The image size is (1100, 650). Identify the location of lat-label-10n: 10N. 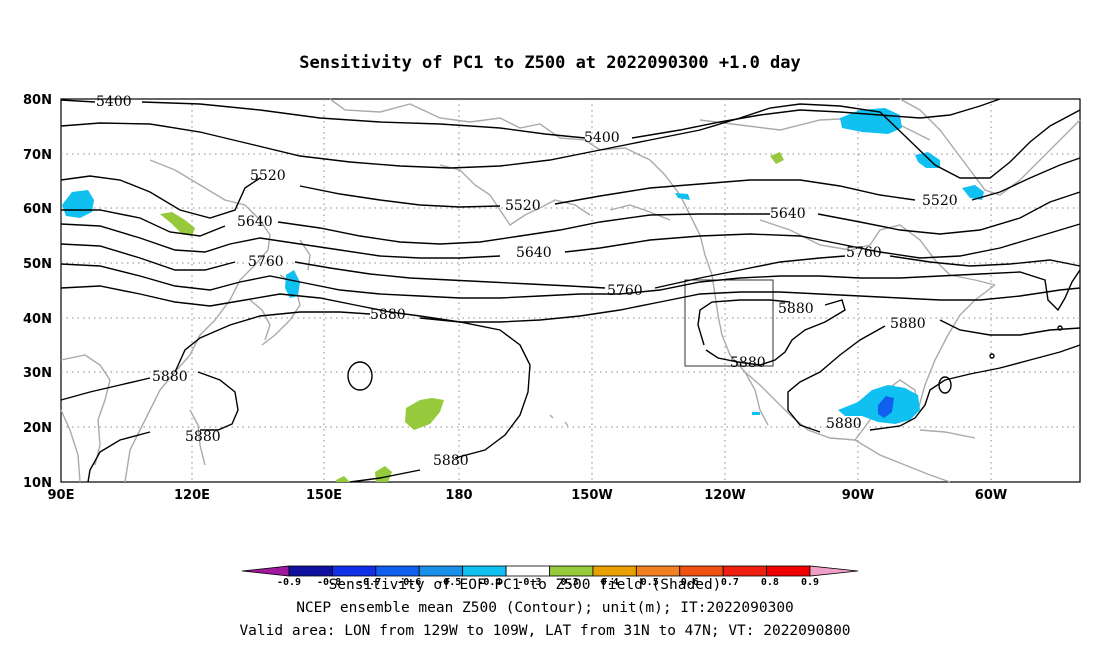
(37, 483).